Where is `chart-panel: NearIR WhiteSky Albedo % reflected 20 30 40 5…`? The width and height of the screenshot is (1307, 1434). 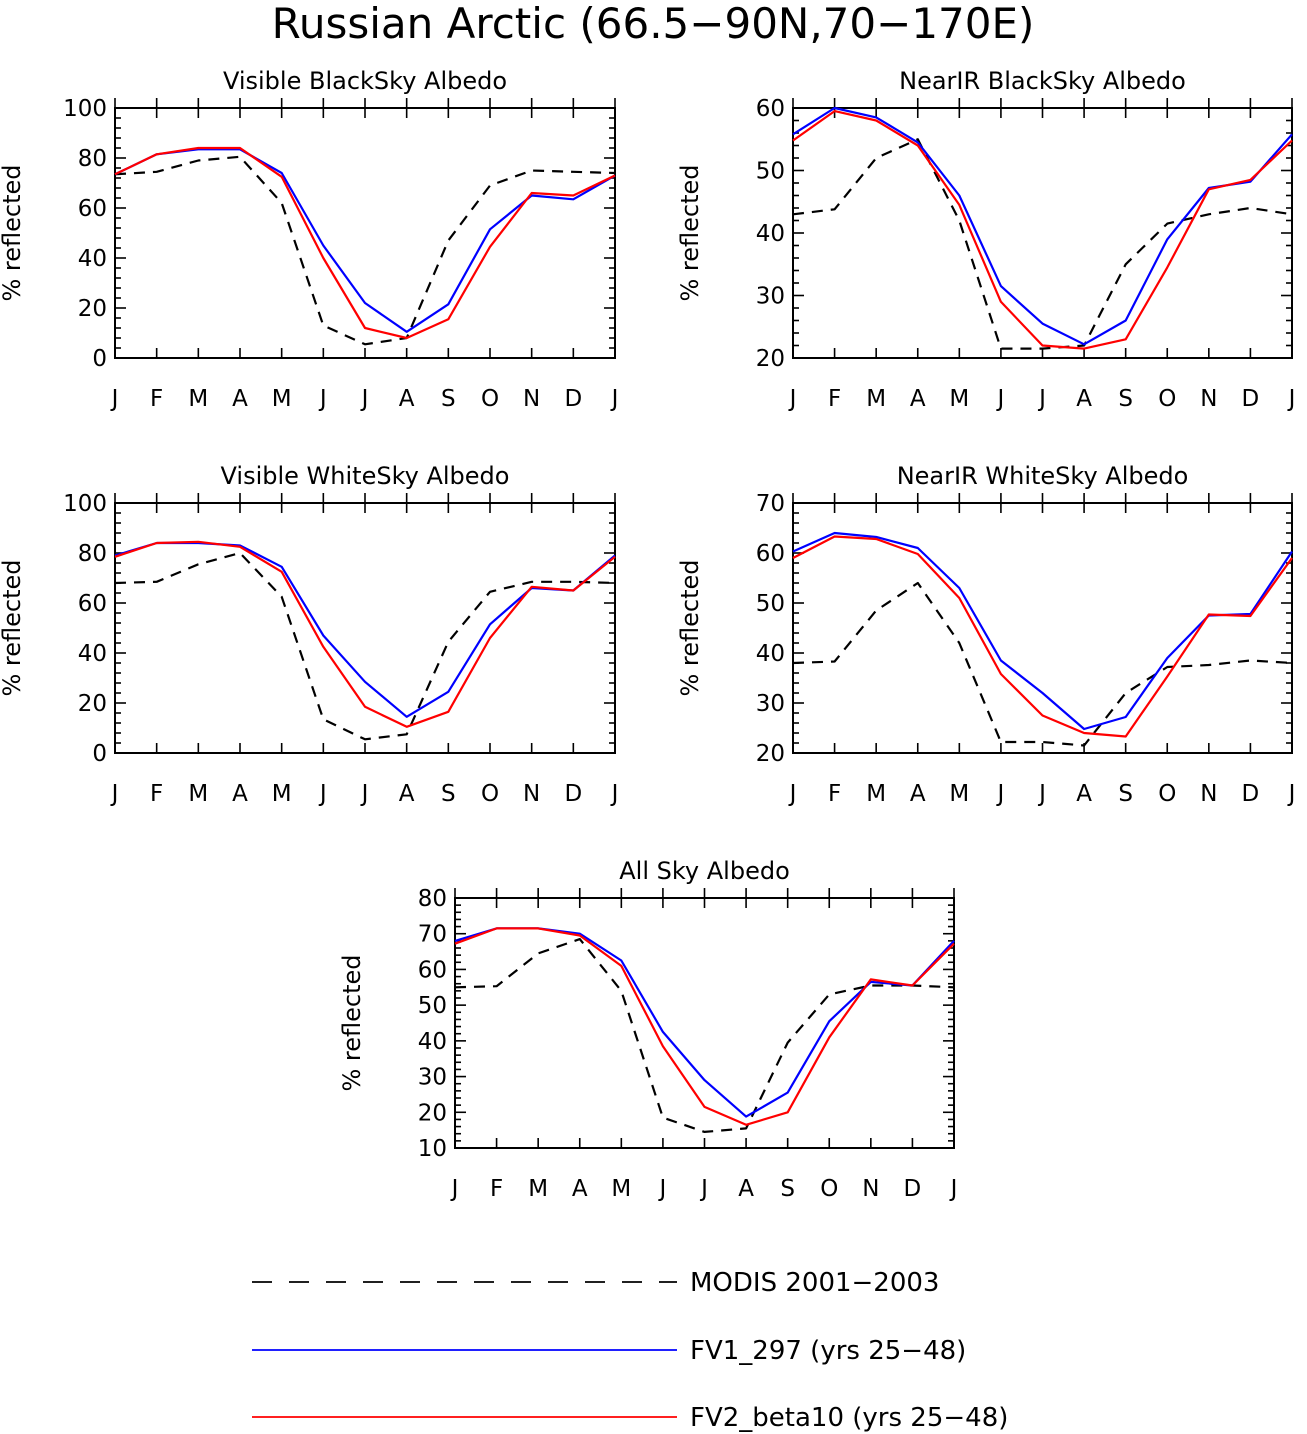 chart-panel: NearIR WhiteSky Albedo % reflected 20 30 40 5… is located at coordinates (985, 634).